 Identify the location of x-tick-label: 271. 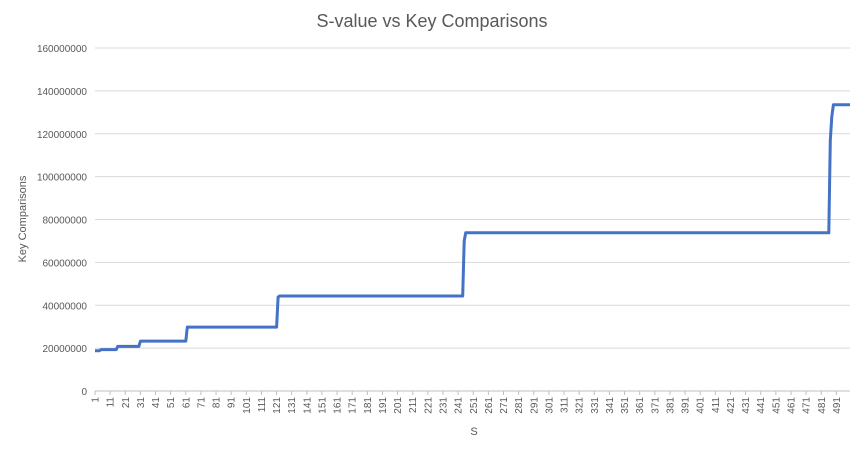
(504, 405).